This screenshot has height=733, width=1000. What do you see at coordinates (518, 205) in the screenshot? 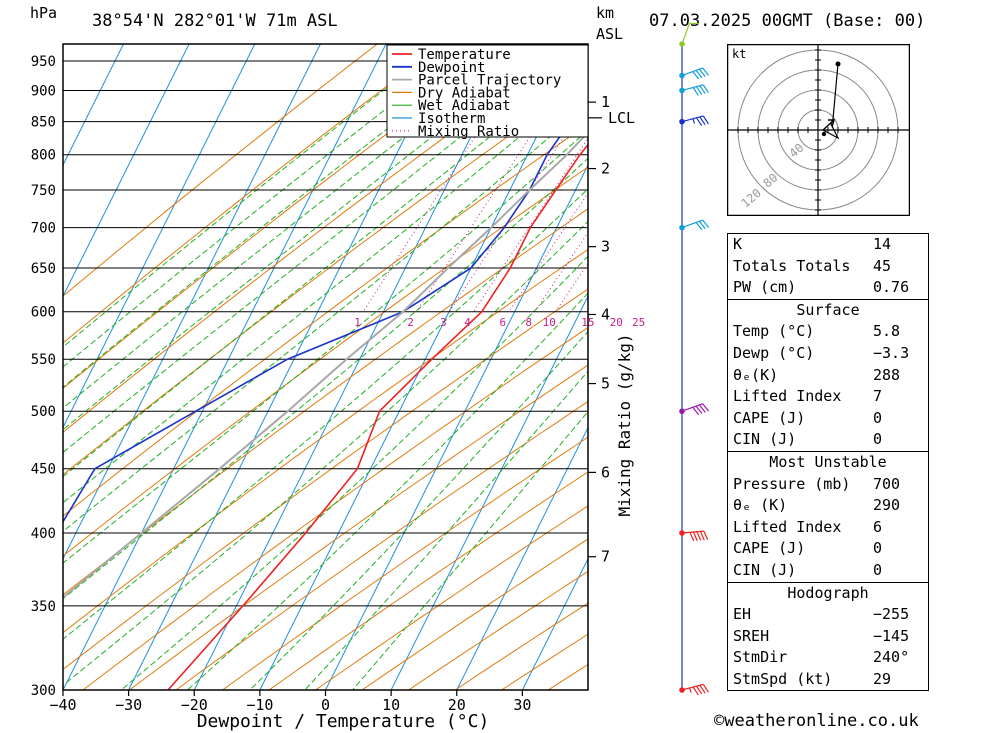
I see `mixing-ratio-line` at bounding box center [518, 205].